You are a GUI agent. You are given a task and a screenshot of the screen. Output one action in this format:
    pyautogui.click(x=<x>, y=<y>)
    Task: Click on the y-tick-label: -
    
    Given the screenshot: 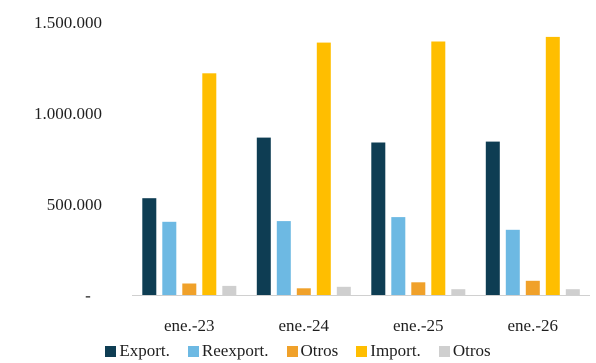 What is the action you would take?
    pyautogui.click(x=88, y=295)
    